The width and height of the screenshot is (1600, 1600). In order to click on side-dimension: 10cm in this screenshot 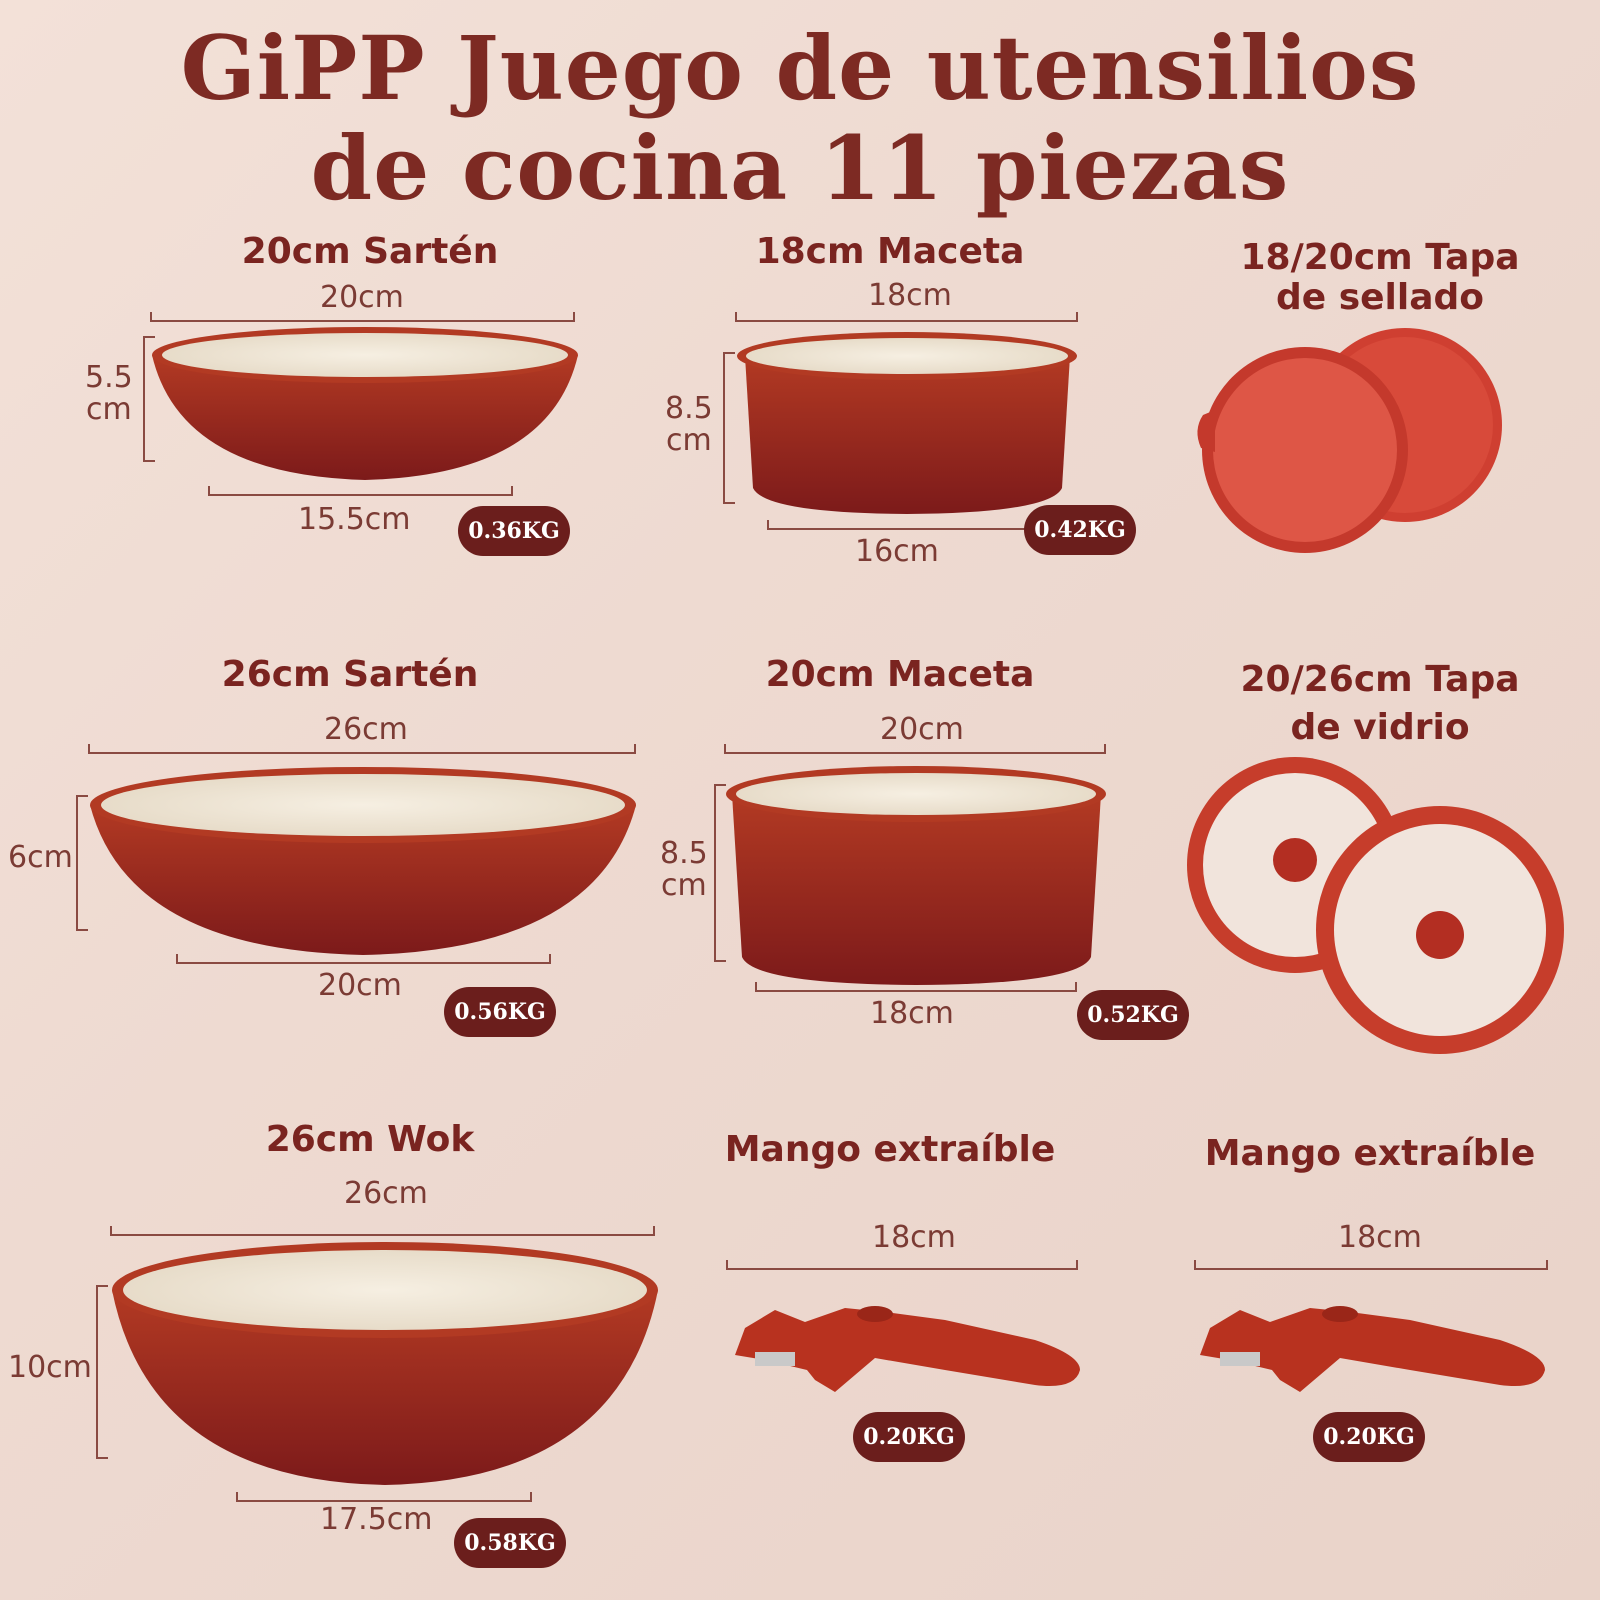, I will do `click(50, 1367)`.